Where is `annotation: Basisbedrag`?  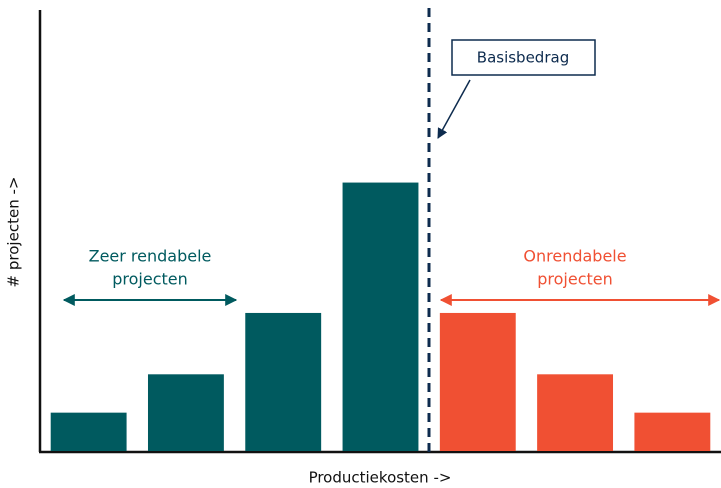
annotation: Basisbedrag is located at coordinates (523, 58).